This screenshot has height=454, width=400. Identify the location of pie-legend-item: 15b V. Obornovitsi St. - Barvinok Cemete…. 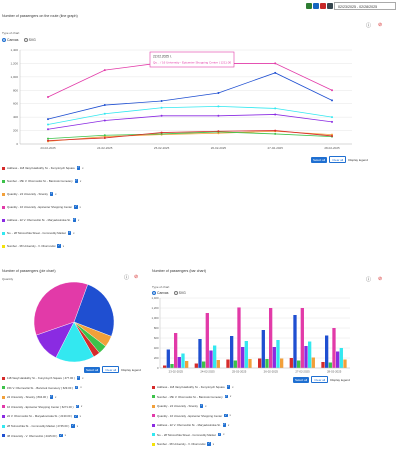
(42, 388).